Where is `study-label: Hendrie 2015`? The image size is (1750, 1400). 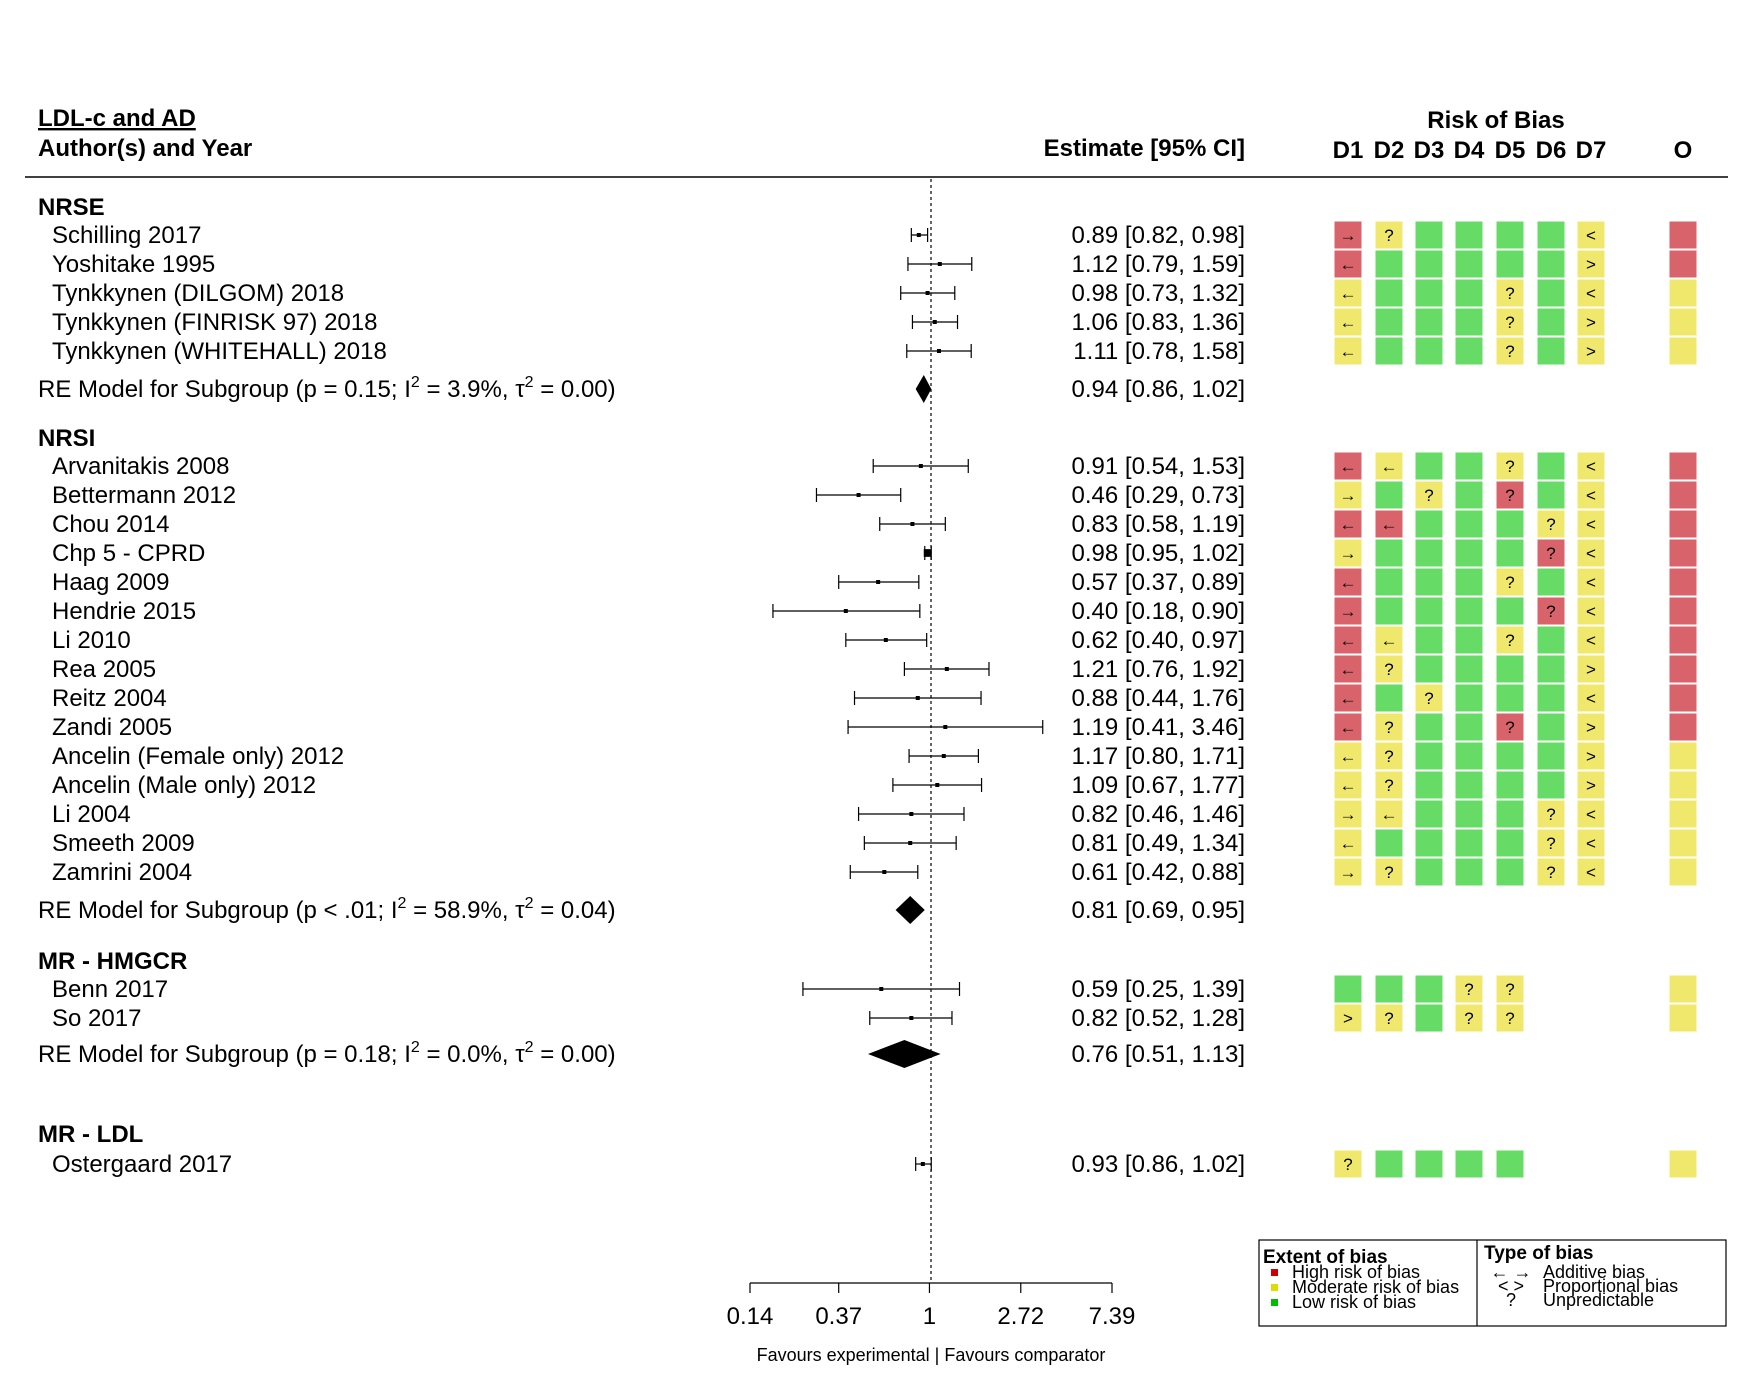
study-label: Hendrie 2015 is located at coordinates (124, 611).